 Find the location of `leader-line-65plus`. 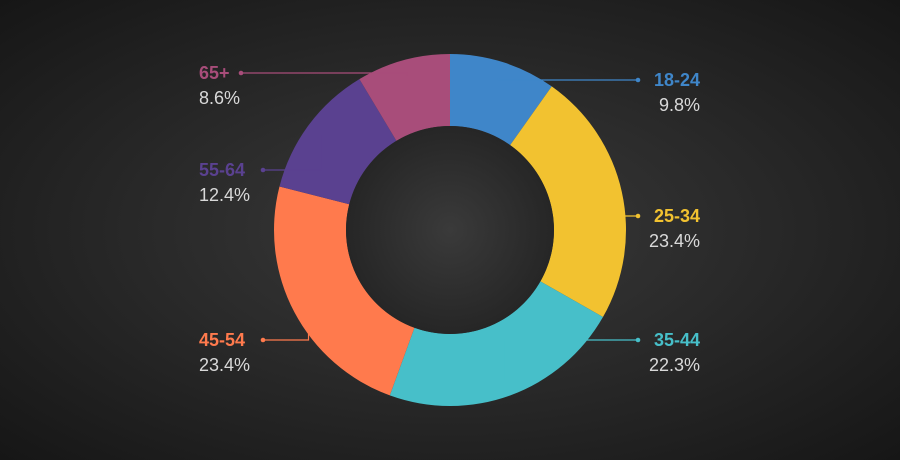

leader-line-65plus is located at coordinates (324, 74).